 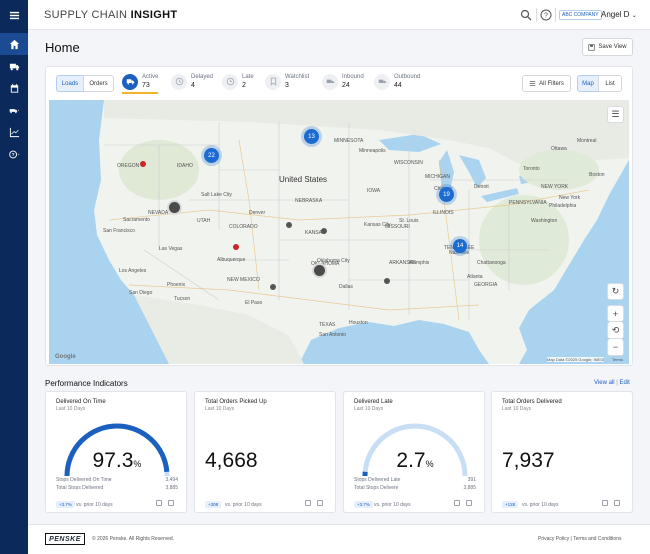 What do you see at coordinates (179, 81) in the screenshot?
I see `clock-alert-icon` at bounding box center [179, 81].